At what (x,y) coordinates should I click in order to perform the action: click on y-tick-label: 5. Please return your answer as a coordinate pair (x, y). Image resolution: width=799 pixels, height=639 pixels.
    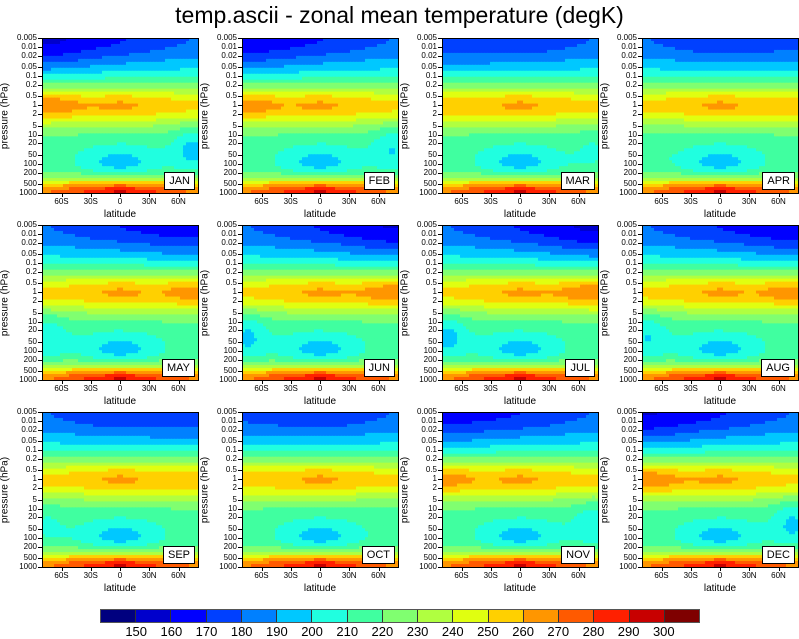
    Looking at the image, I should click on (35, 126).